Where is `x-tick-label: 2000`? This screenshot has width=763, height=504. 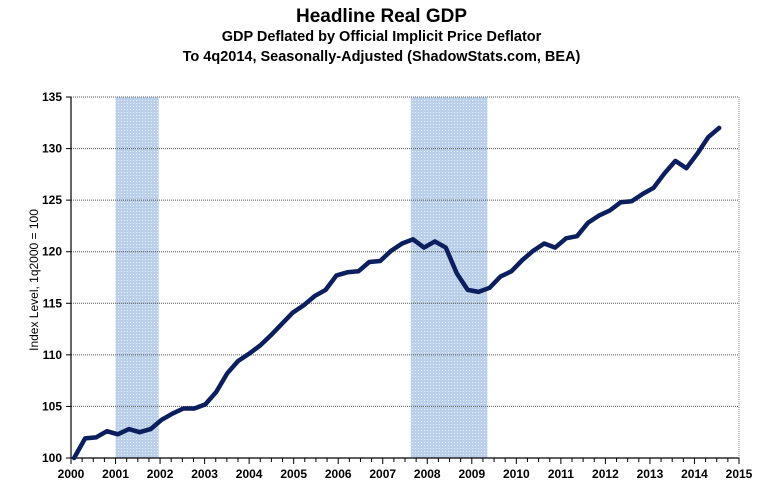 x-tick-label: 2000 is located at coordinates (71, 474).